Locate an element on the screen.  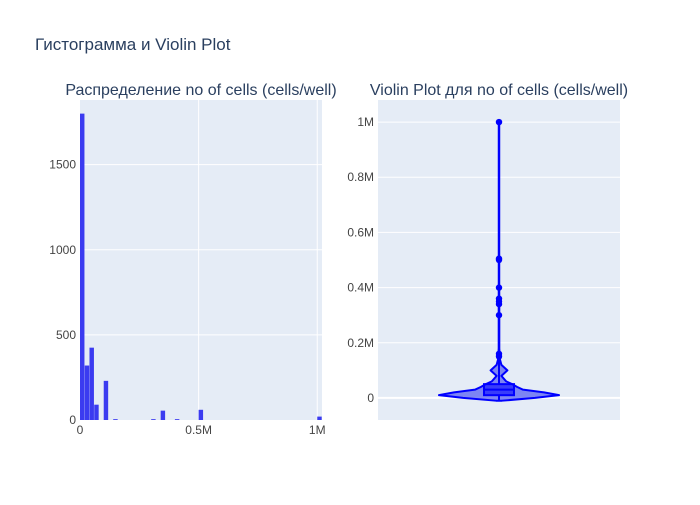
histogram-title: Распределение no of cells (cells/well) is located at coordinates (200, 90).